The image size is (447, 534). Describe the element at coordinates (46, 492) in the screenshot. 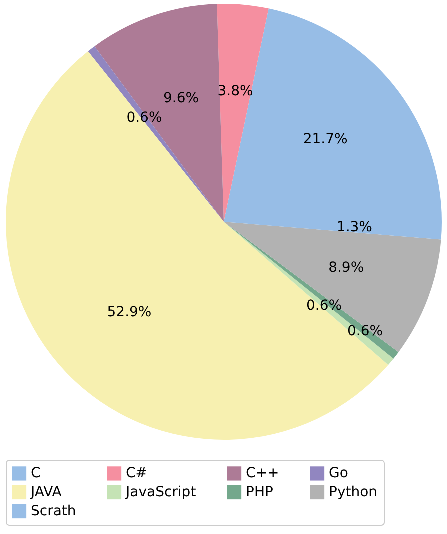

I see `legend-label: JAVA` at that location.